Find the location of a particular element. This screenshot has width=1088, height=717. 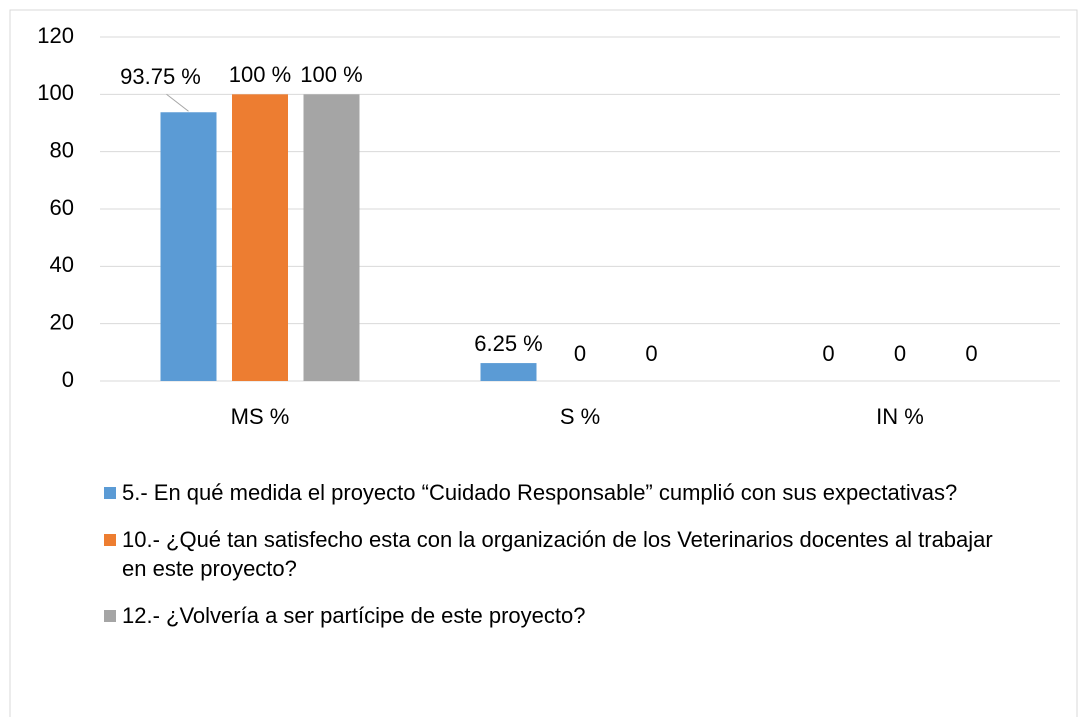

x-tick-label: S % is located at coordinates (580, 416).